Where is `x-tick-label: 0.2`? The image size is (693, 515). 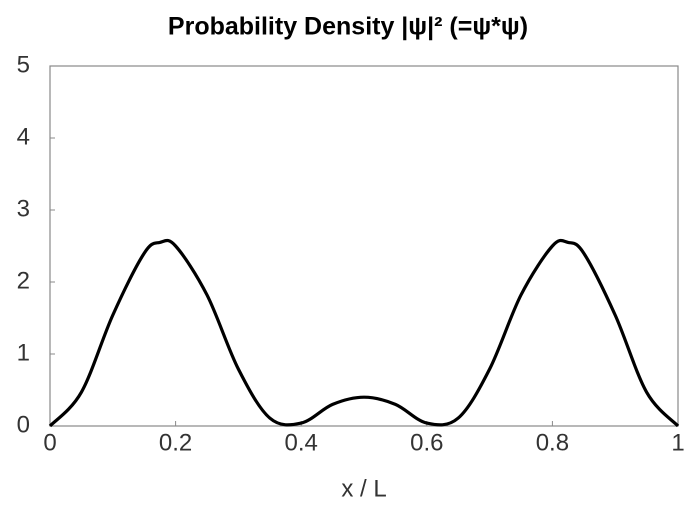 x-tick-label: 0.2 is located at coordinates (175, 442).